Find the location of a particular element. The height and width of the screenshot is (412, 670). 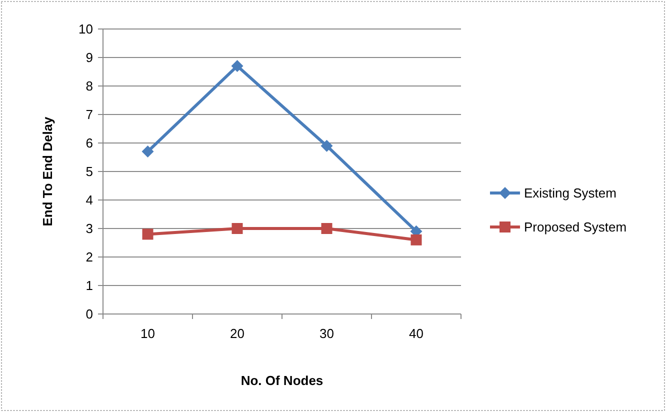

x-tick-label: 20 is located at coordinates (237, 333).